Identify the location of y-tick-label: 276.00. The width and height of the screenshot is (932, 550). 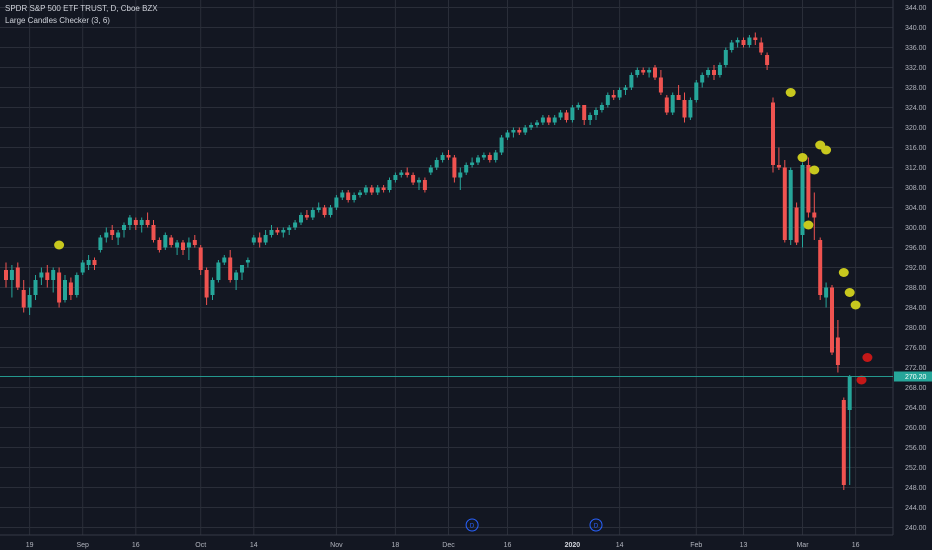
(916, 348).